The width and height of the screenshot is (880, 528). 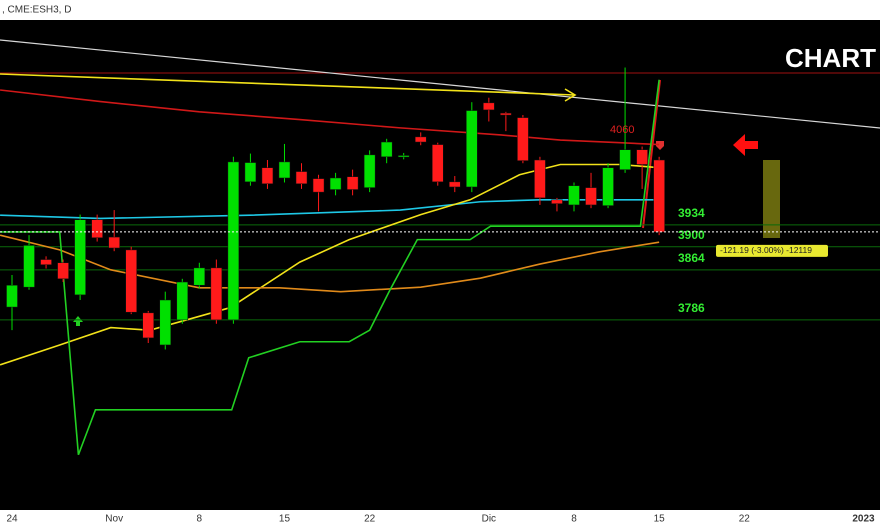 I want to click on level-label: 3864, so click(x=691, y=258).